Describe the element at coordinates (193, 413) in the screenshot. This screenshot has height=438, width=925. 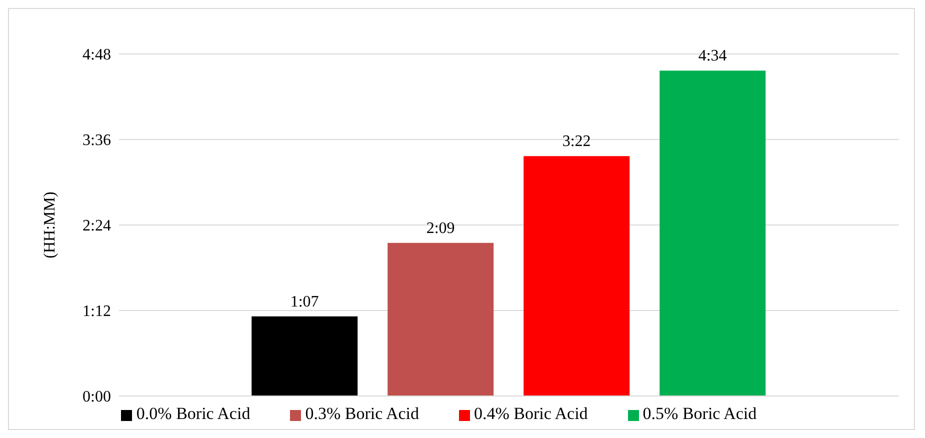
I see `legend-label: 0.0% Boric Acid` at that location.